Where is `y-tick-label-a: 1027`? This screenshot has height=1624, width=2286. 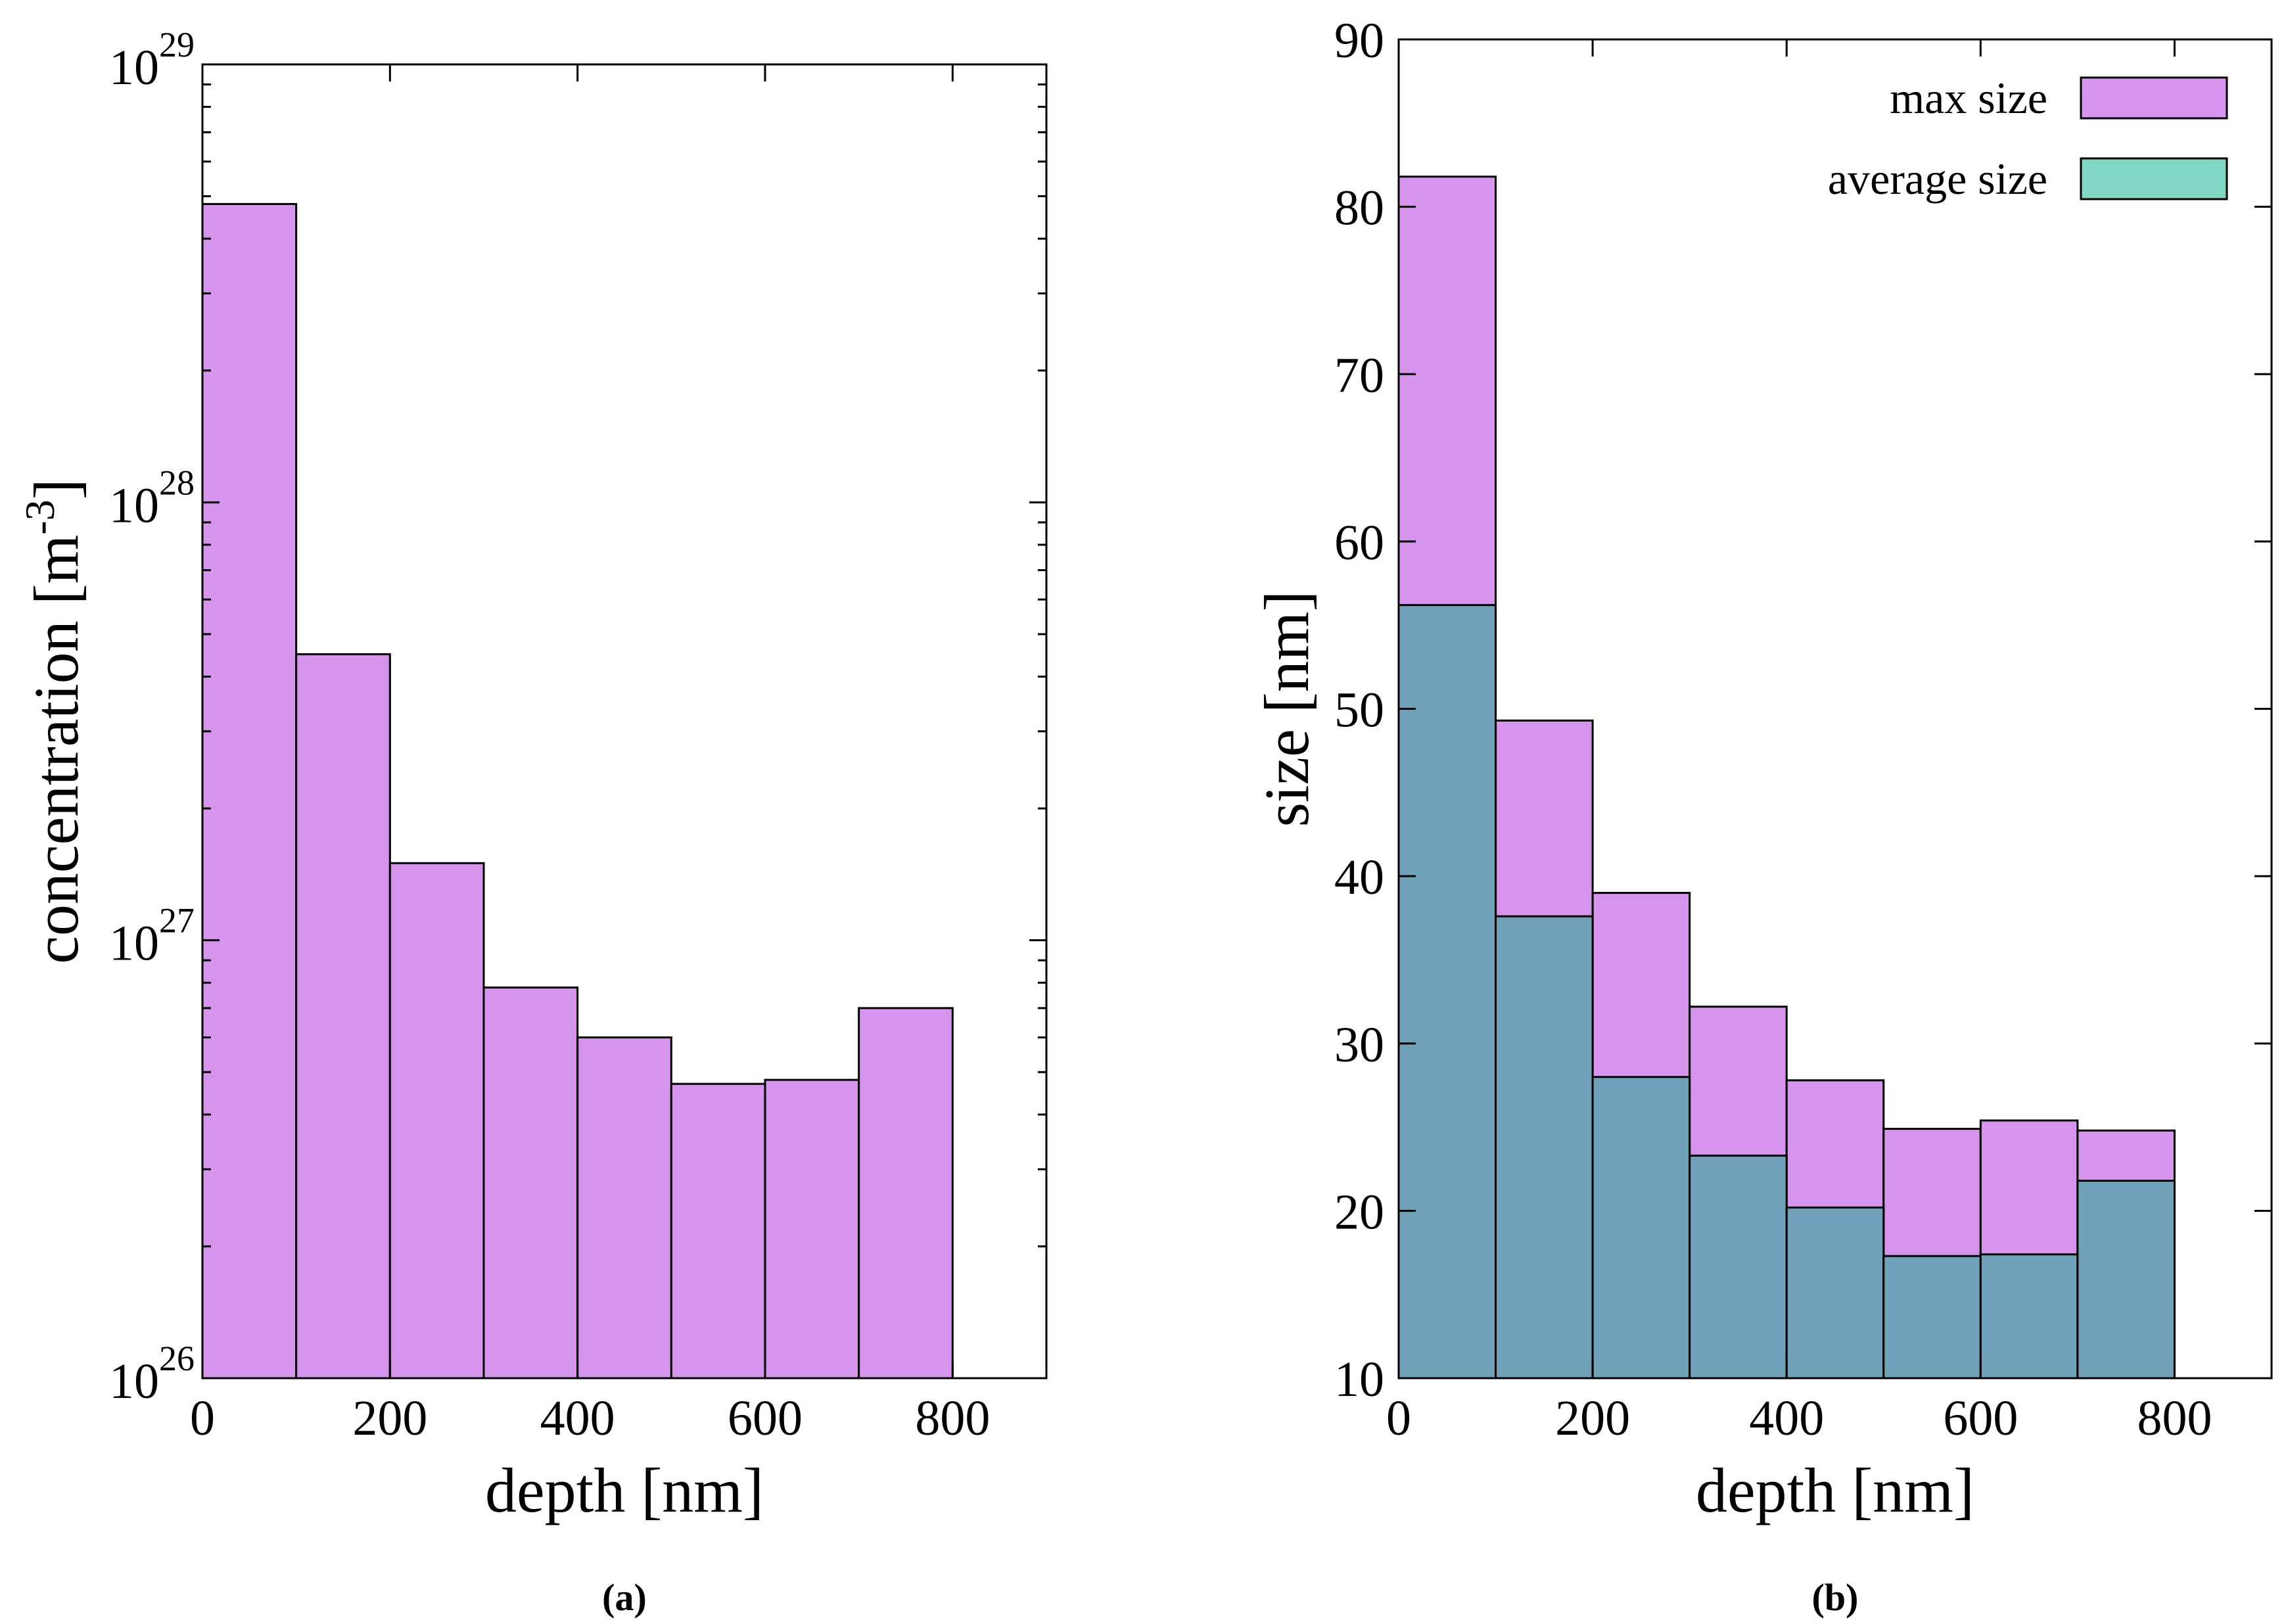 y-tick-label-a: 1027 is located at coordinates (152, 936).